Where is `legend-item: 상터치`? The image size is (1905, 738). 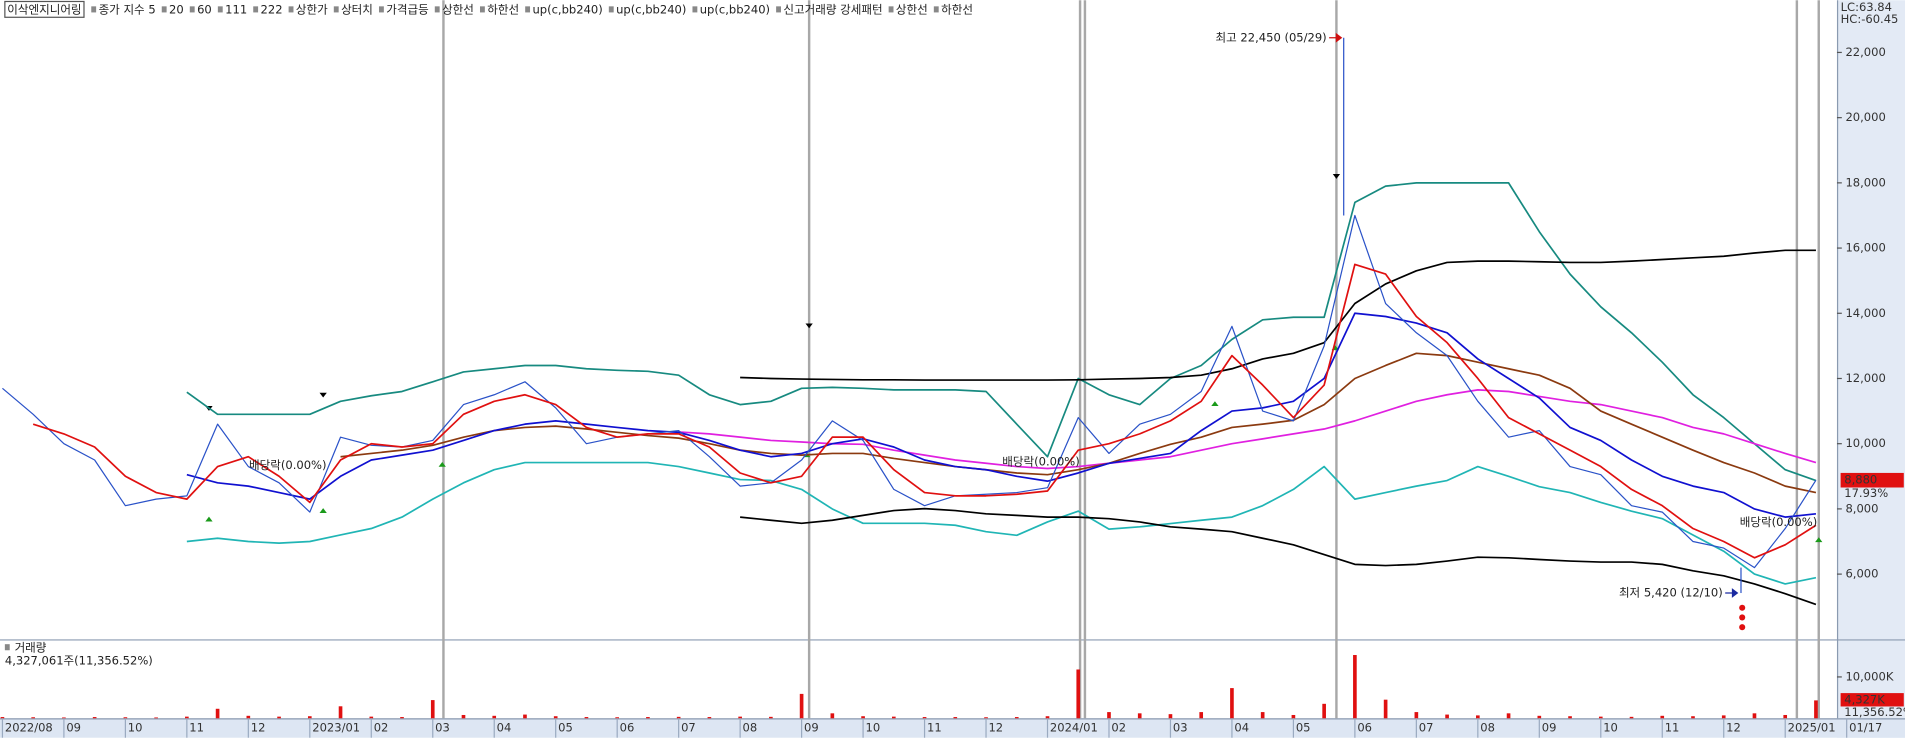 legend-item: 상터치 is located at coordinates (357, 9).